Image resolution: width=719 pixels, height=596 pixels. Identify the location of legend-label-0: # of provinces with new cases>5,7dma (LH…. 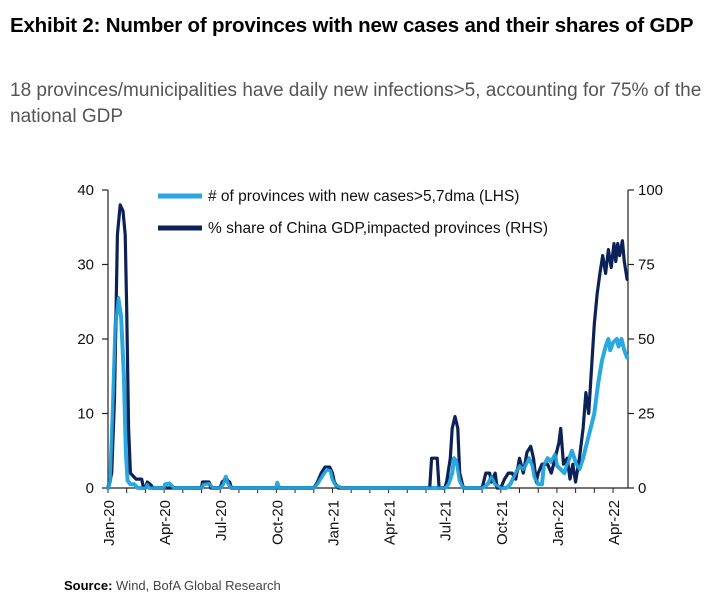
(363, 196).